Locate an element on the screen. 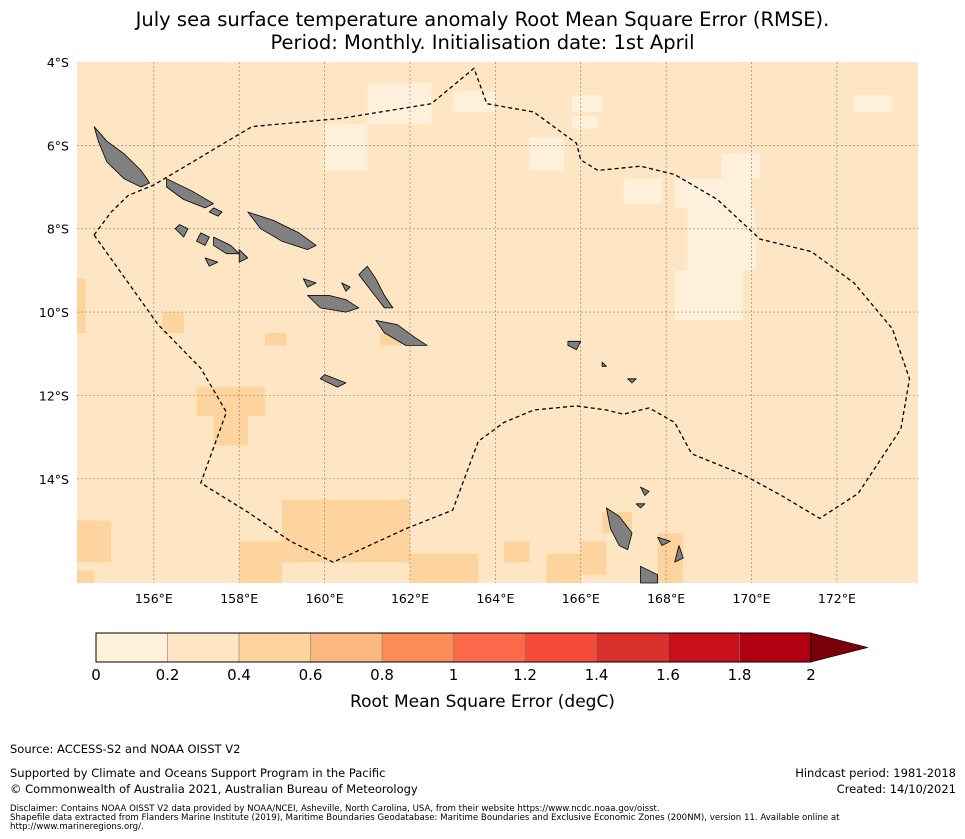 This screenshot has height=839, width=965. lon-tick-label: 168°E is located at coordinates (666, 598).